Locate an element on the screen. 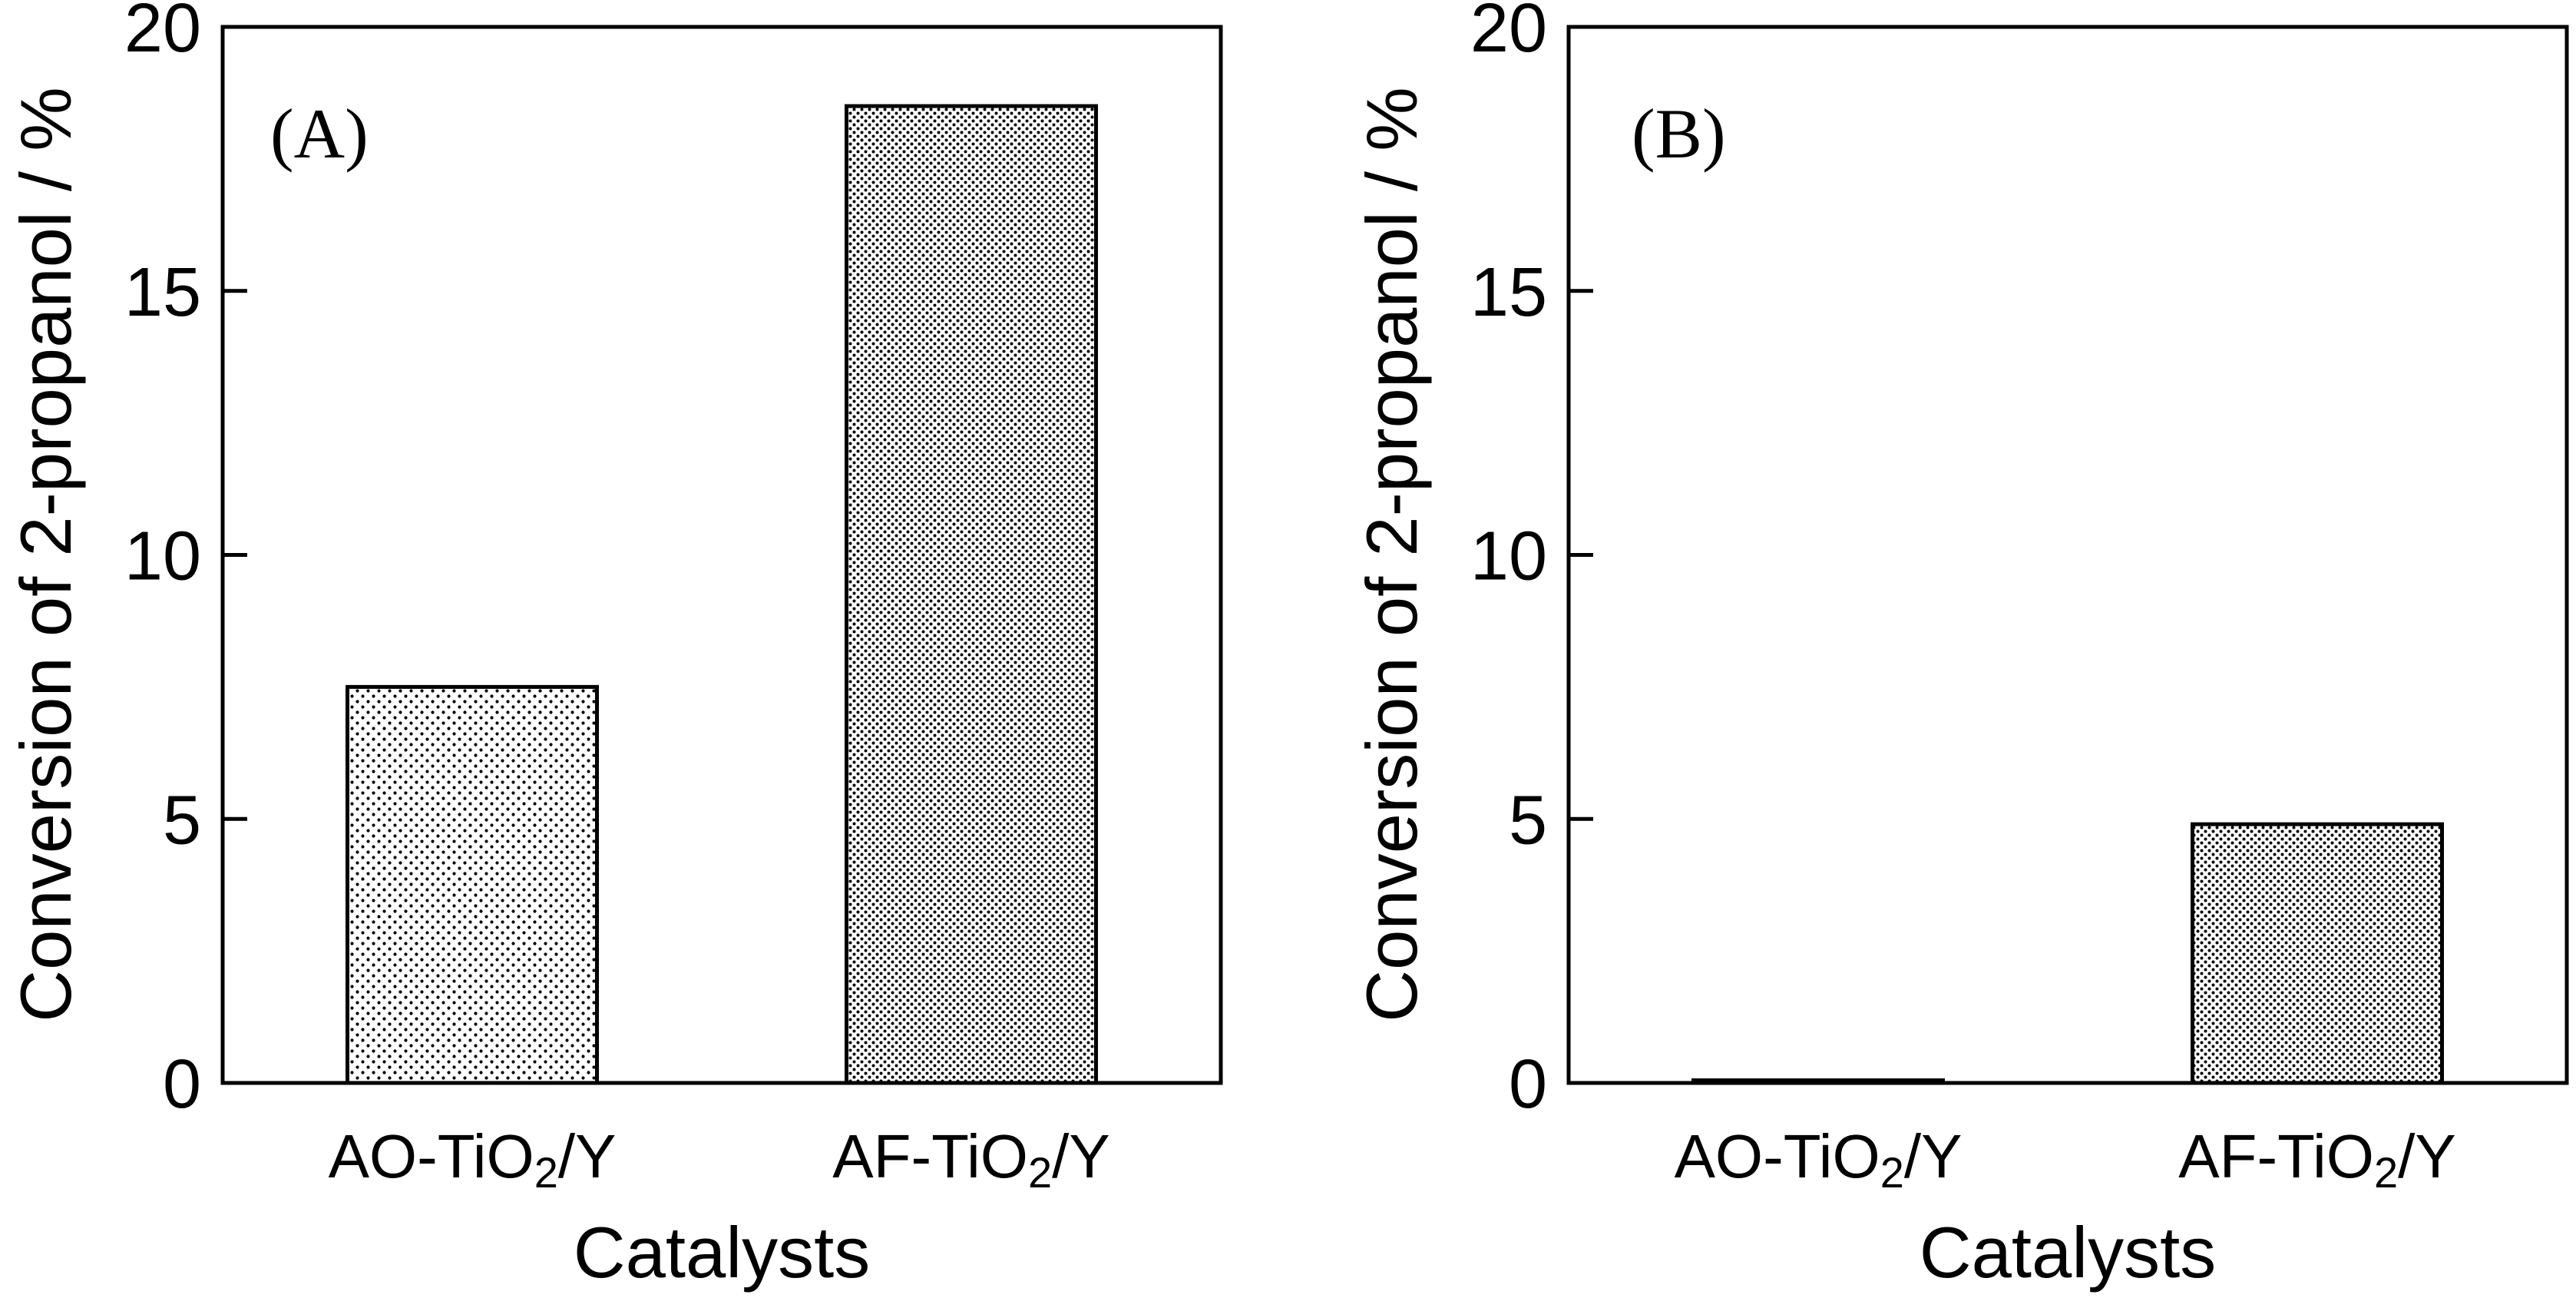 The image size is (2576, 1298). panel-label: (B) is located at coordinates (1679, 133).